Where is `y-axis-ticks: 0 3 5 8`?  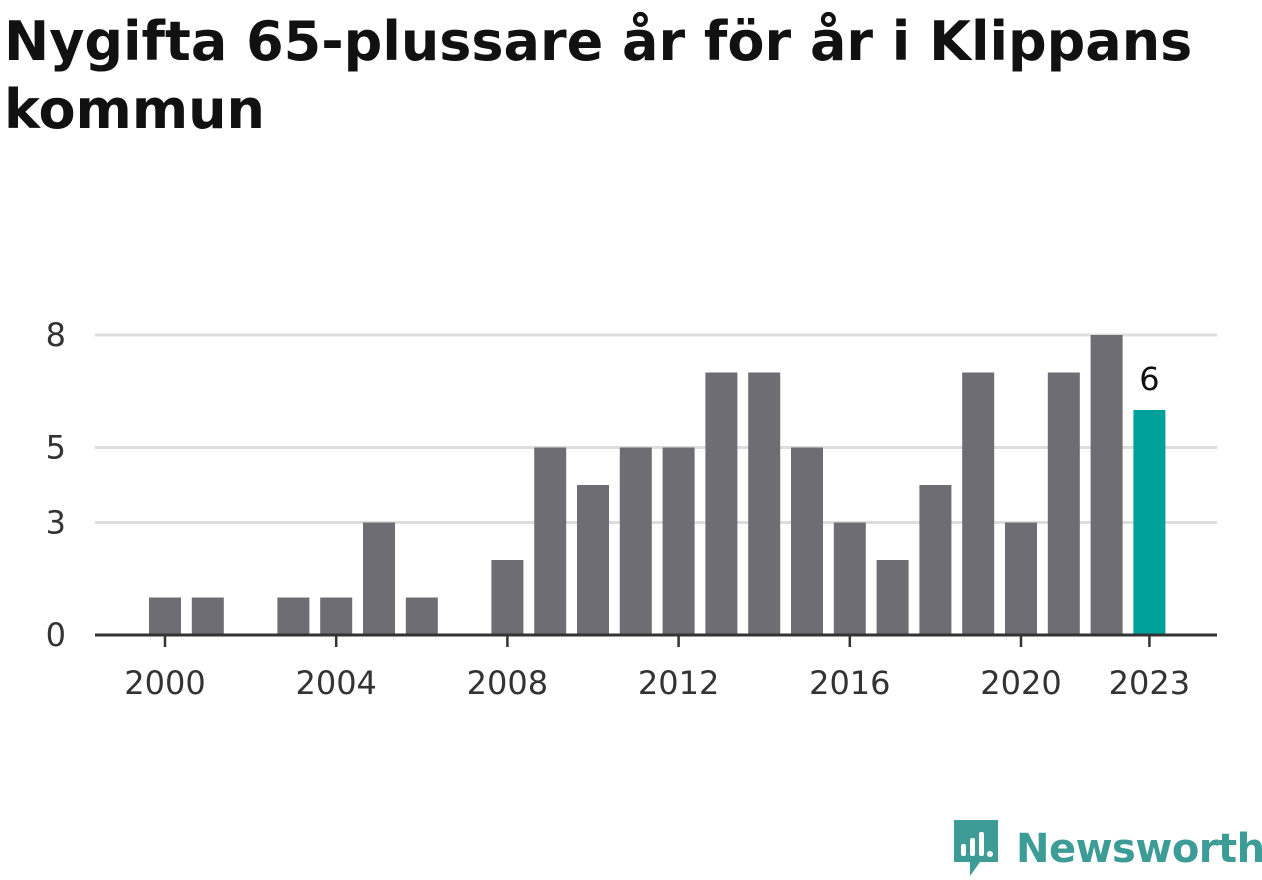 y-axis-ticks: 0 3 5 8 is located at coordinates (56, 485).